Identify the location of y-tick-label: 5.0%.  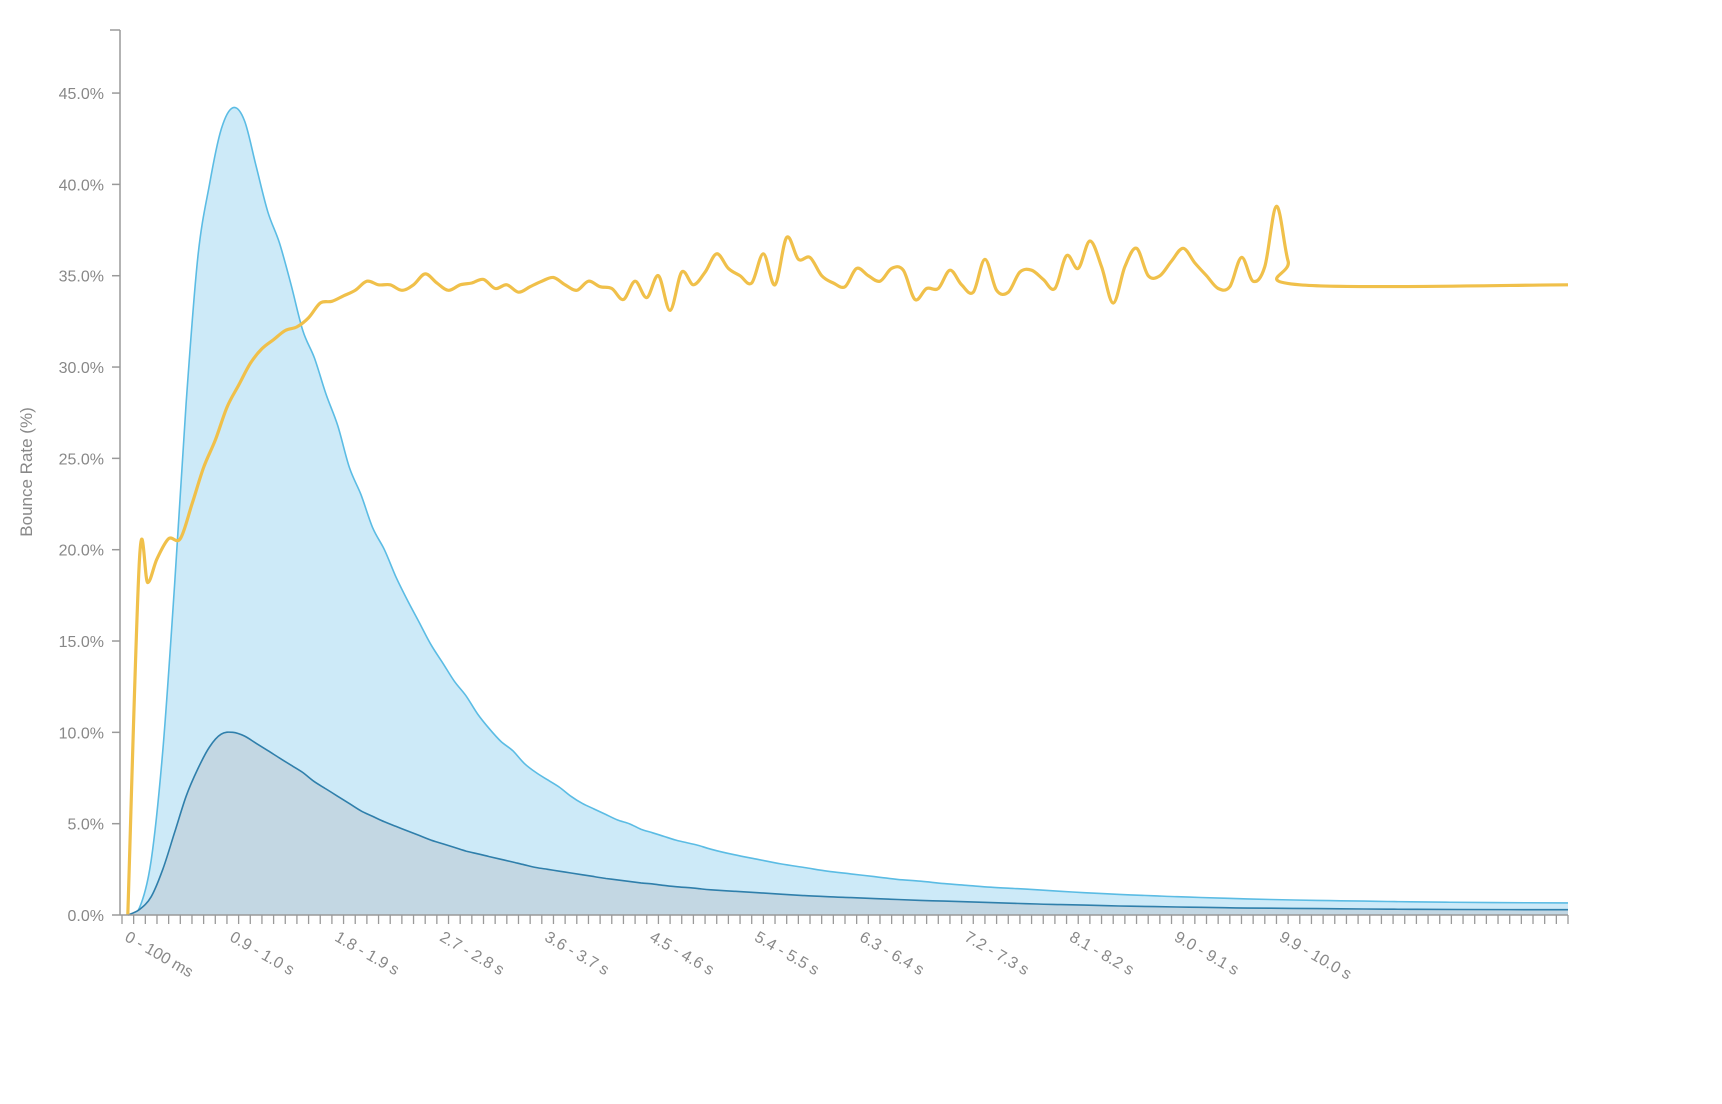
(86, 825).